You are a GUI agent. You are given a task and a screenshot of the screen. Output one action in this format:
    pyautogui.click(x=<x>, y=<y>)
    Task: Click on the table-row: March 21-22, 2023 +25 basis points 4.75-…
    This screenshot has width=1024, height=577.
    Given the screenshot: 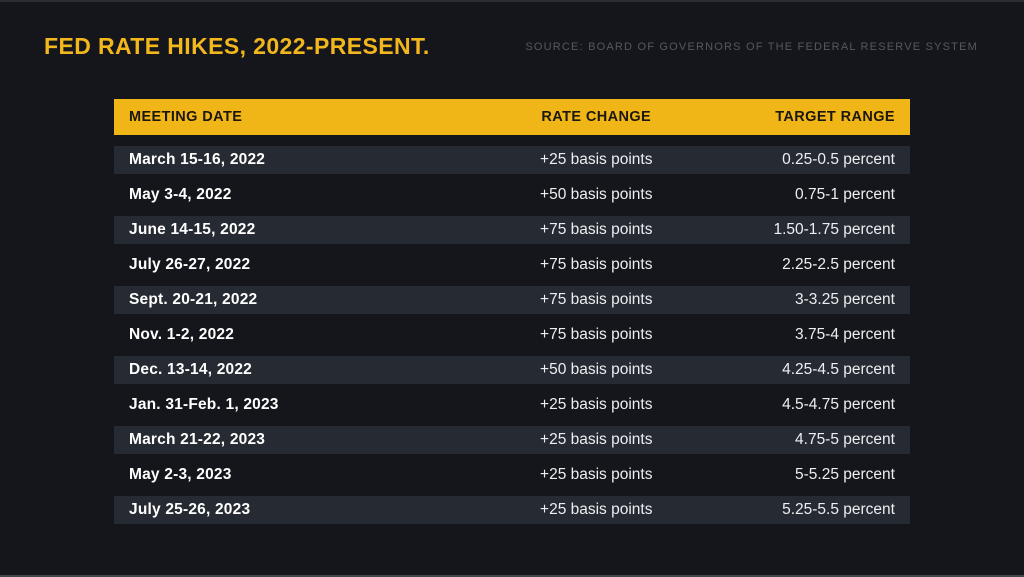 What is the action you would take?
    pyautogui.click(x=512, y=440)
    